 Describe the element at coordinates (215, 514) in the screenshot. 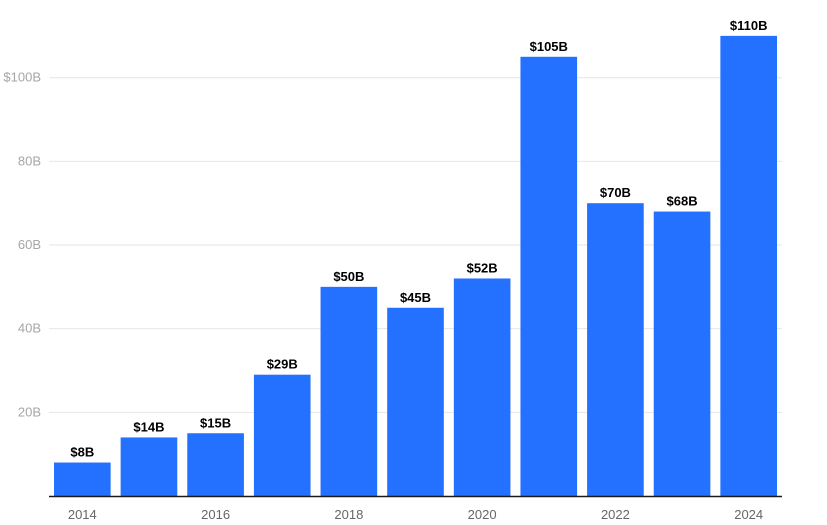

I see `x-tick-label-2016: 2016` at that location.